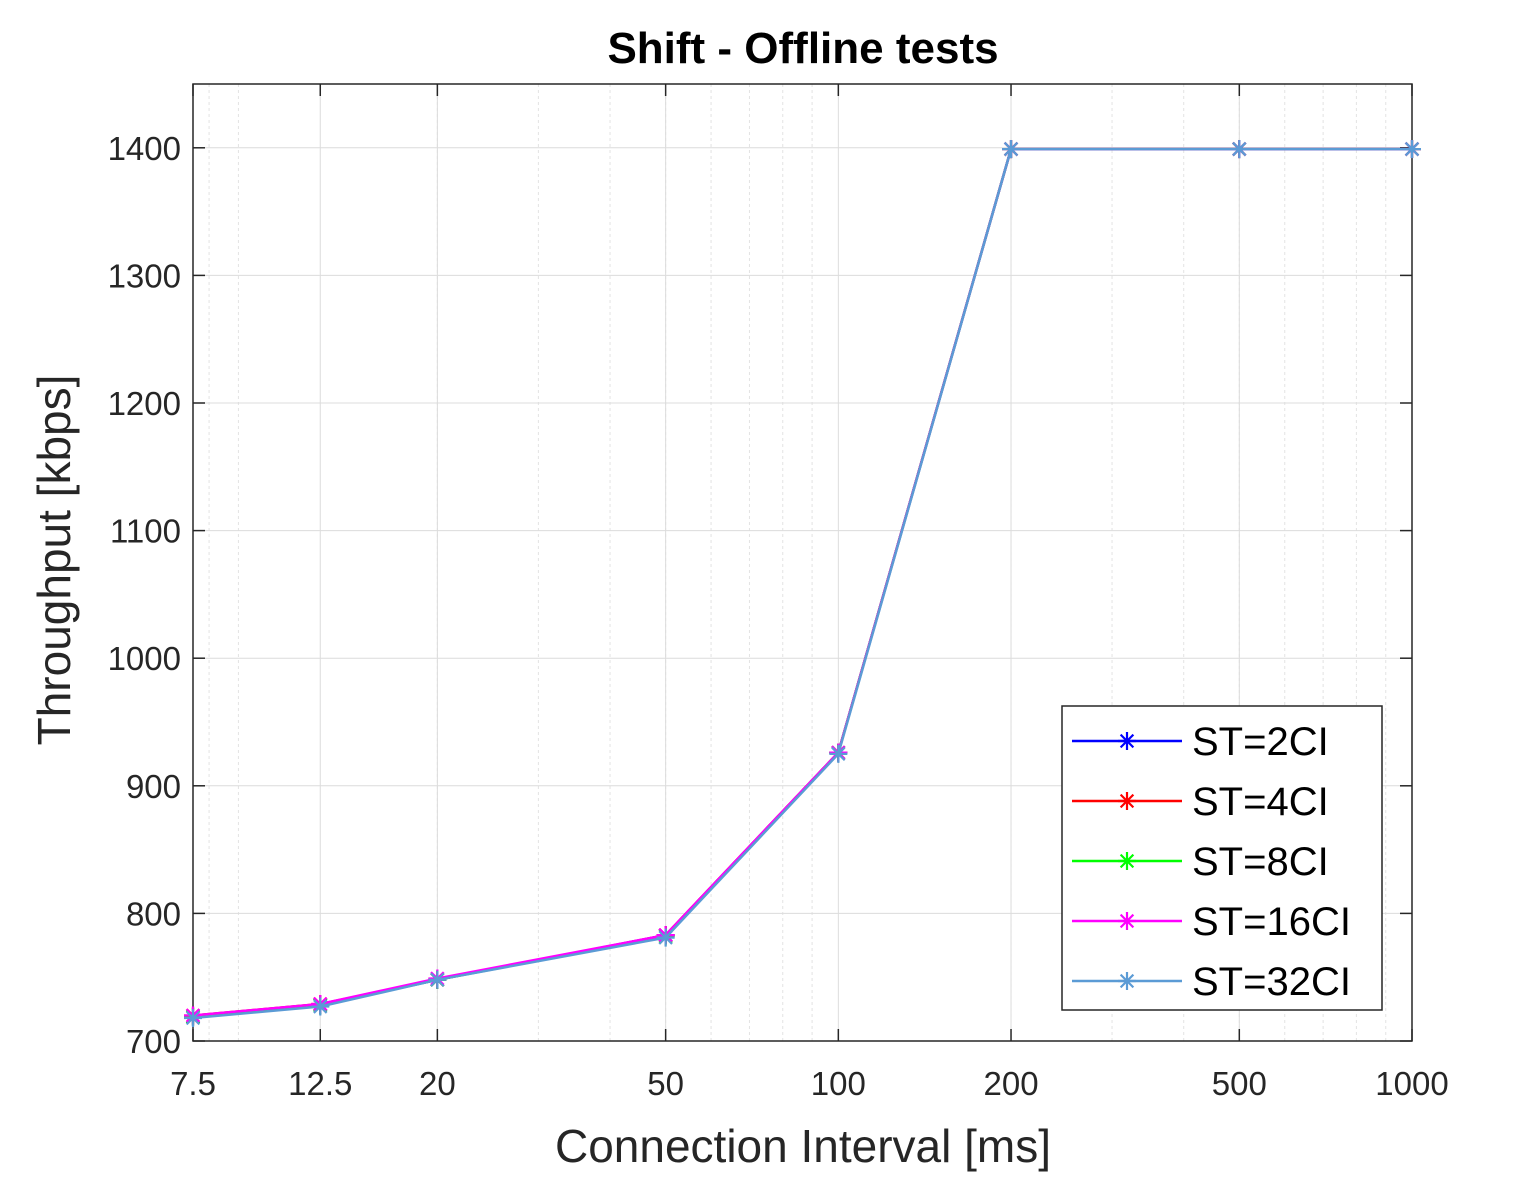  I want to click on y-tick-label: 900, so click(153, 786).